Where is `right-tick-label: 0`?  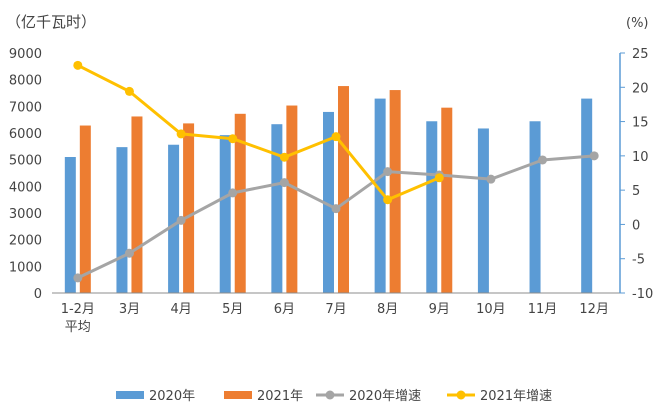
right-tick-label: 0 is located at coordinates (636, 225).